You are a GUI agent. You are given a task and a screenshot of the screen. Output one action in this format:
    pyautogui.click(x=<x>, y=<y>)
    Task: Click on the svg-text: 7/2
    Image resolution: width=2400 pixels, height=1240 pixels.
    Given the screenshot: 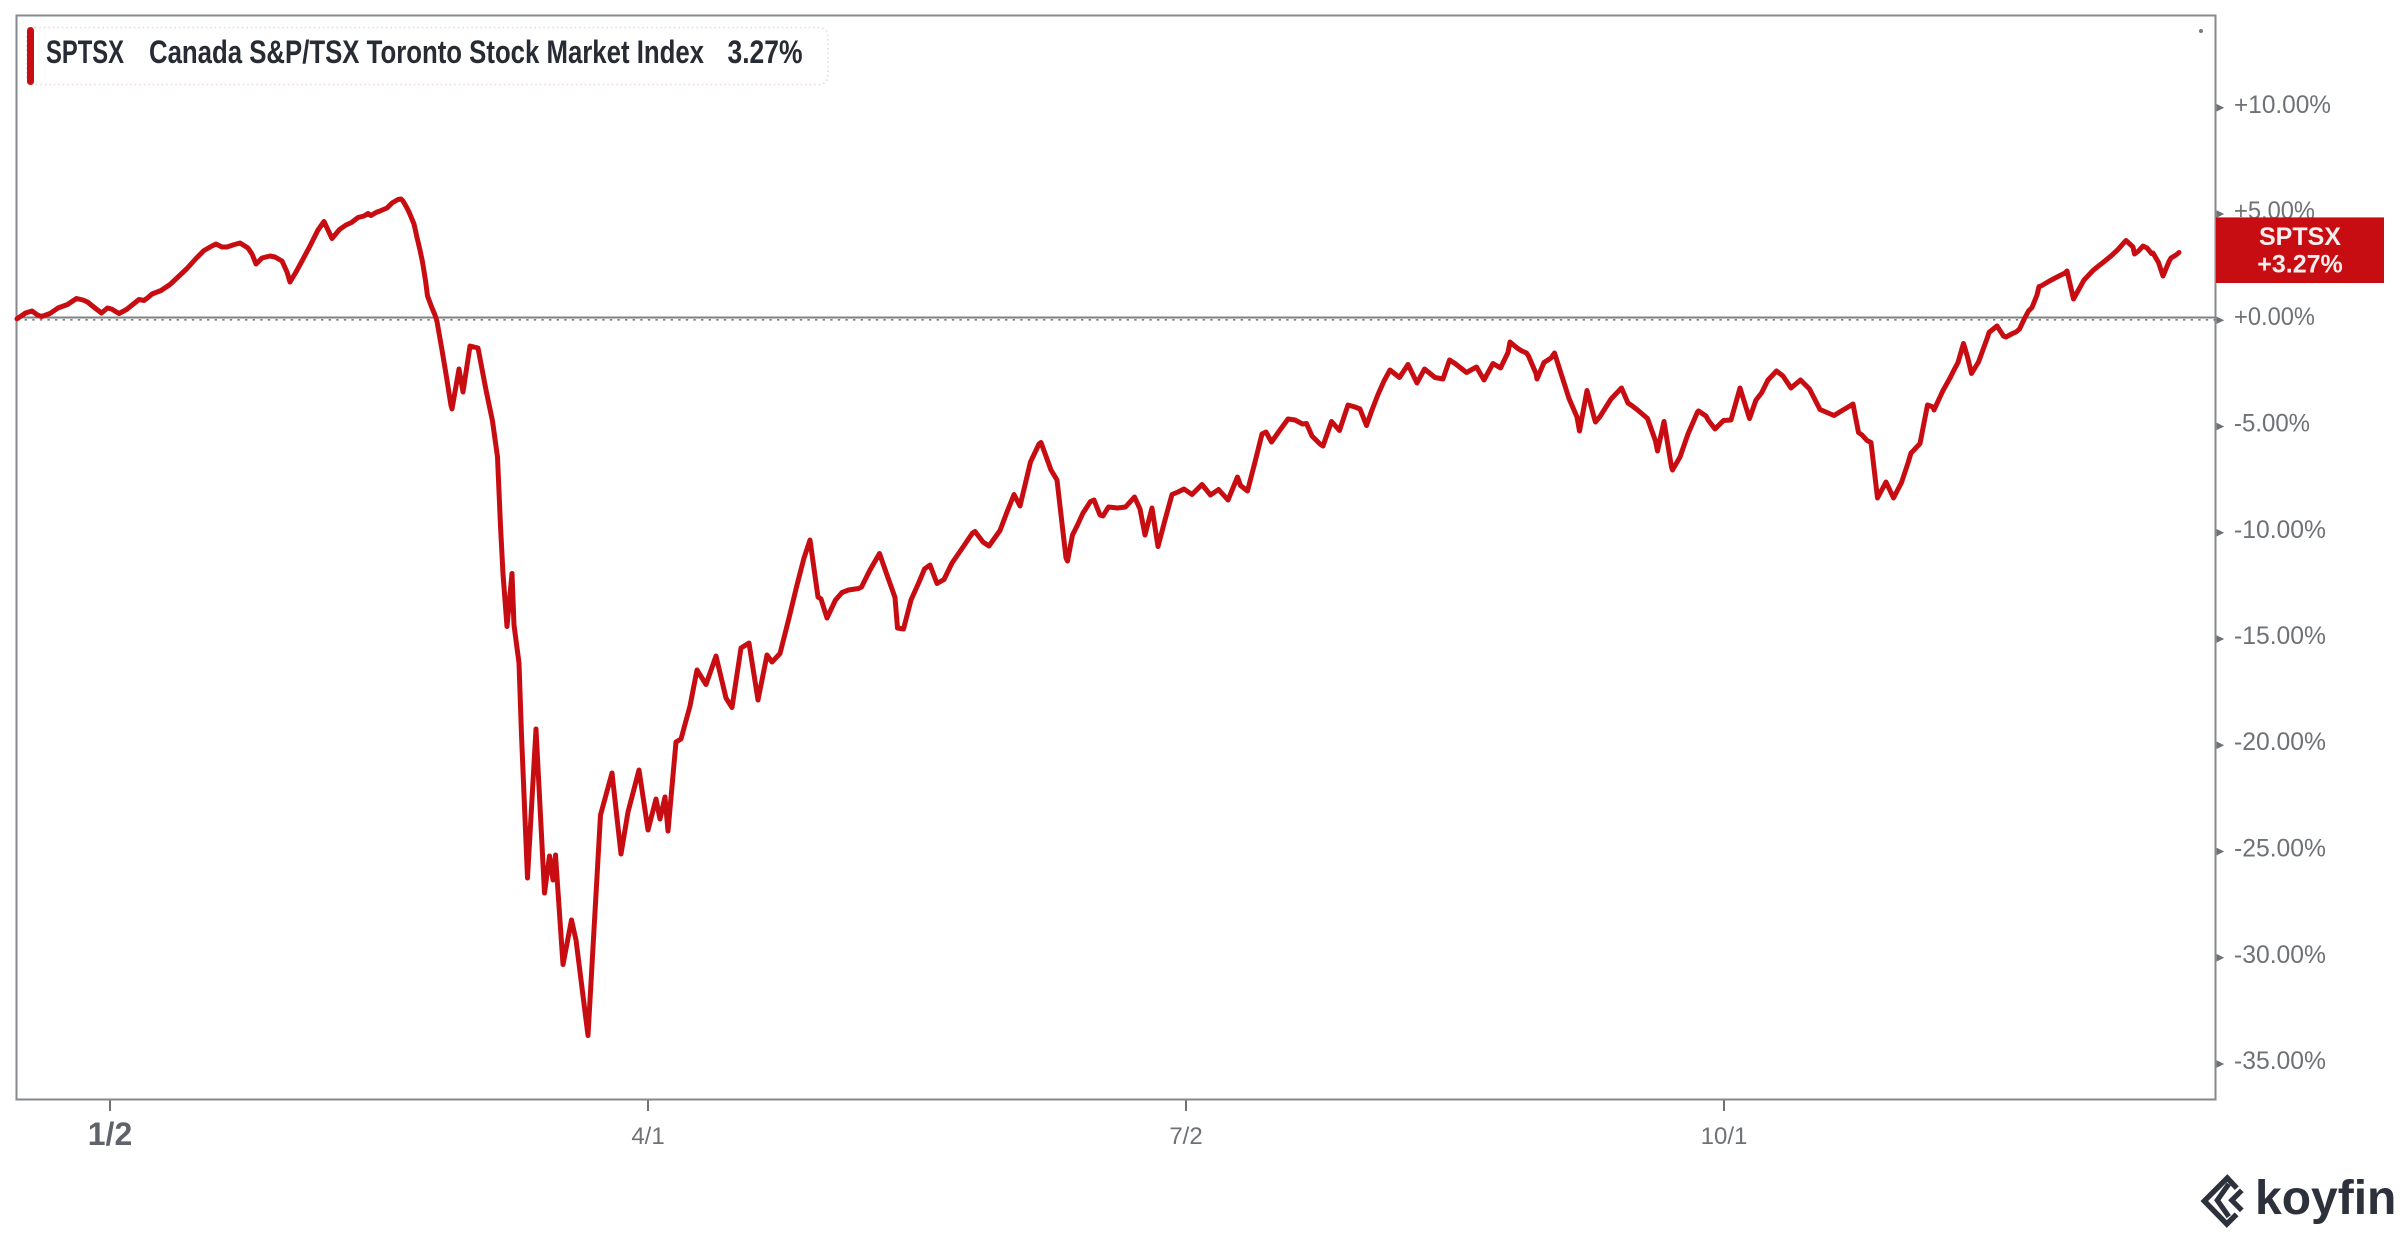 What is the action you would take?
    pyautogui.click(x=1185, y=1136)
    